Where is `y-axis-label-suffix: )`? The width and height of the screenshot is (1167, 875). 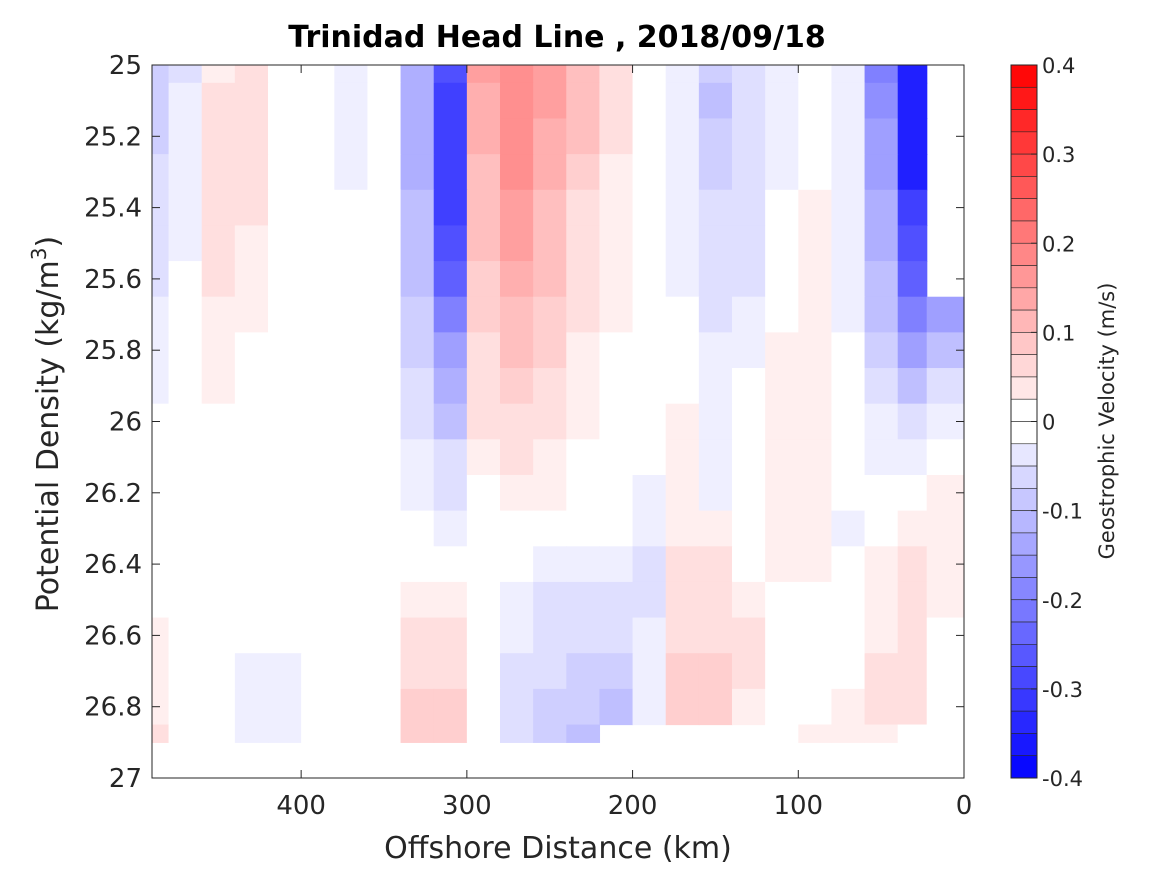 y-axis-label-suffix: ) is located at coordinates (48, 242).